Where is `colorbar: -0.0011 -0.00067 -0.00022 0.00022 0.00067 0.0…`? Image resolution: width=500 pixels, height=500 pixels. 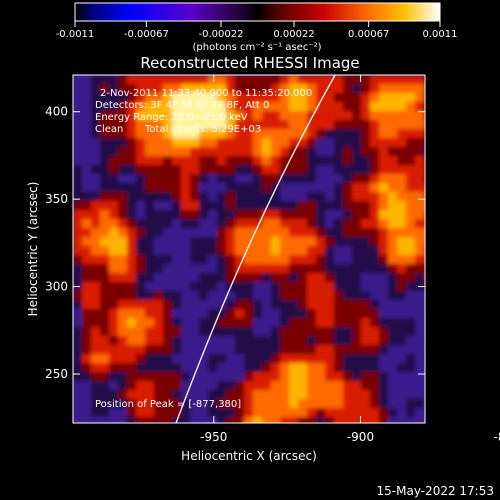 colorbar: -0.0011 -0.00067 -0.00022 0.00022 0.00067 0.0… is located at coordinates (257, 27).